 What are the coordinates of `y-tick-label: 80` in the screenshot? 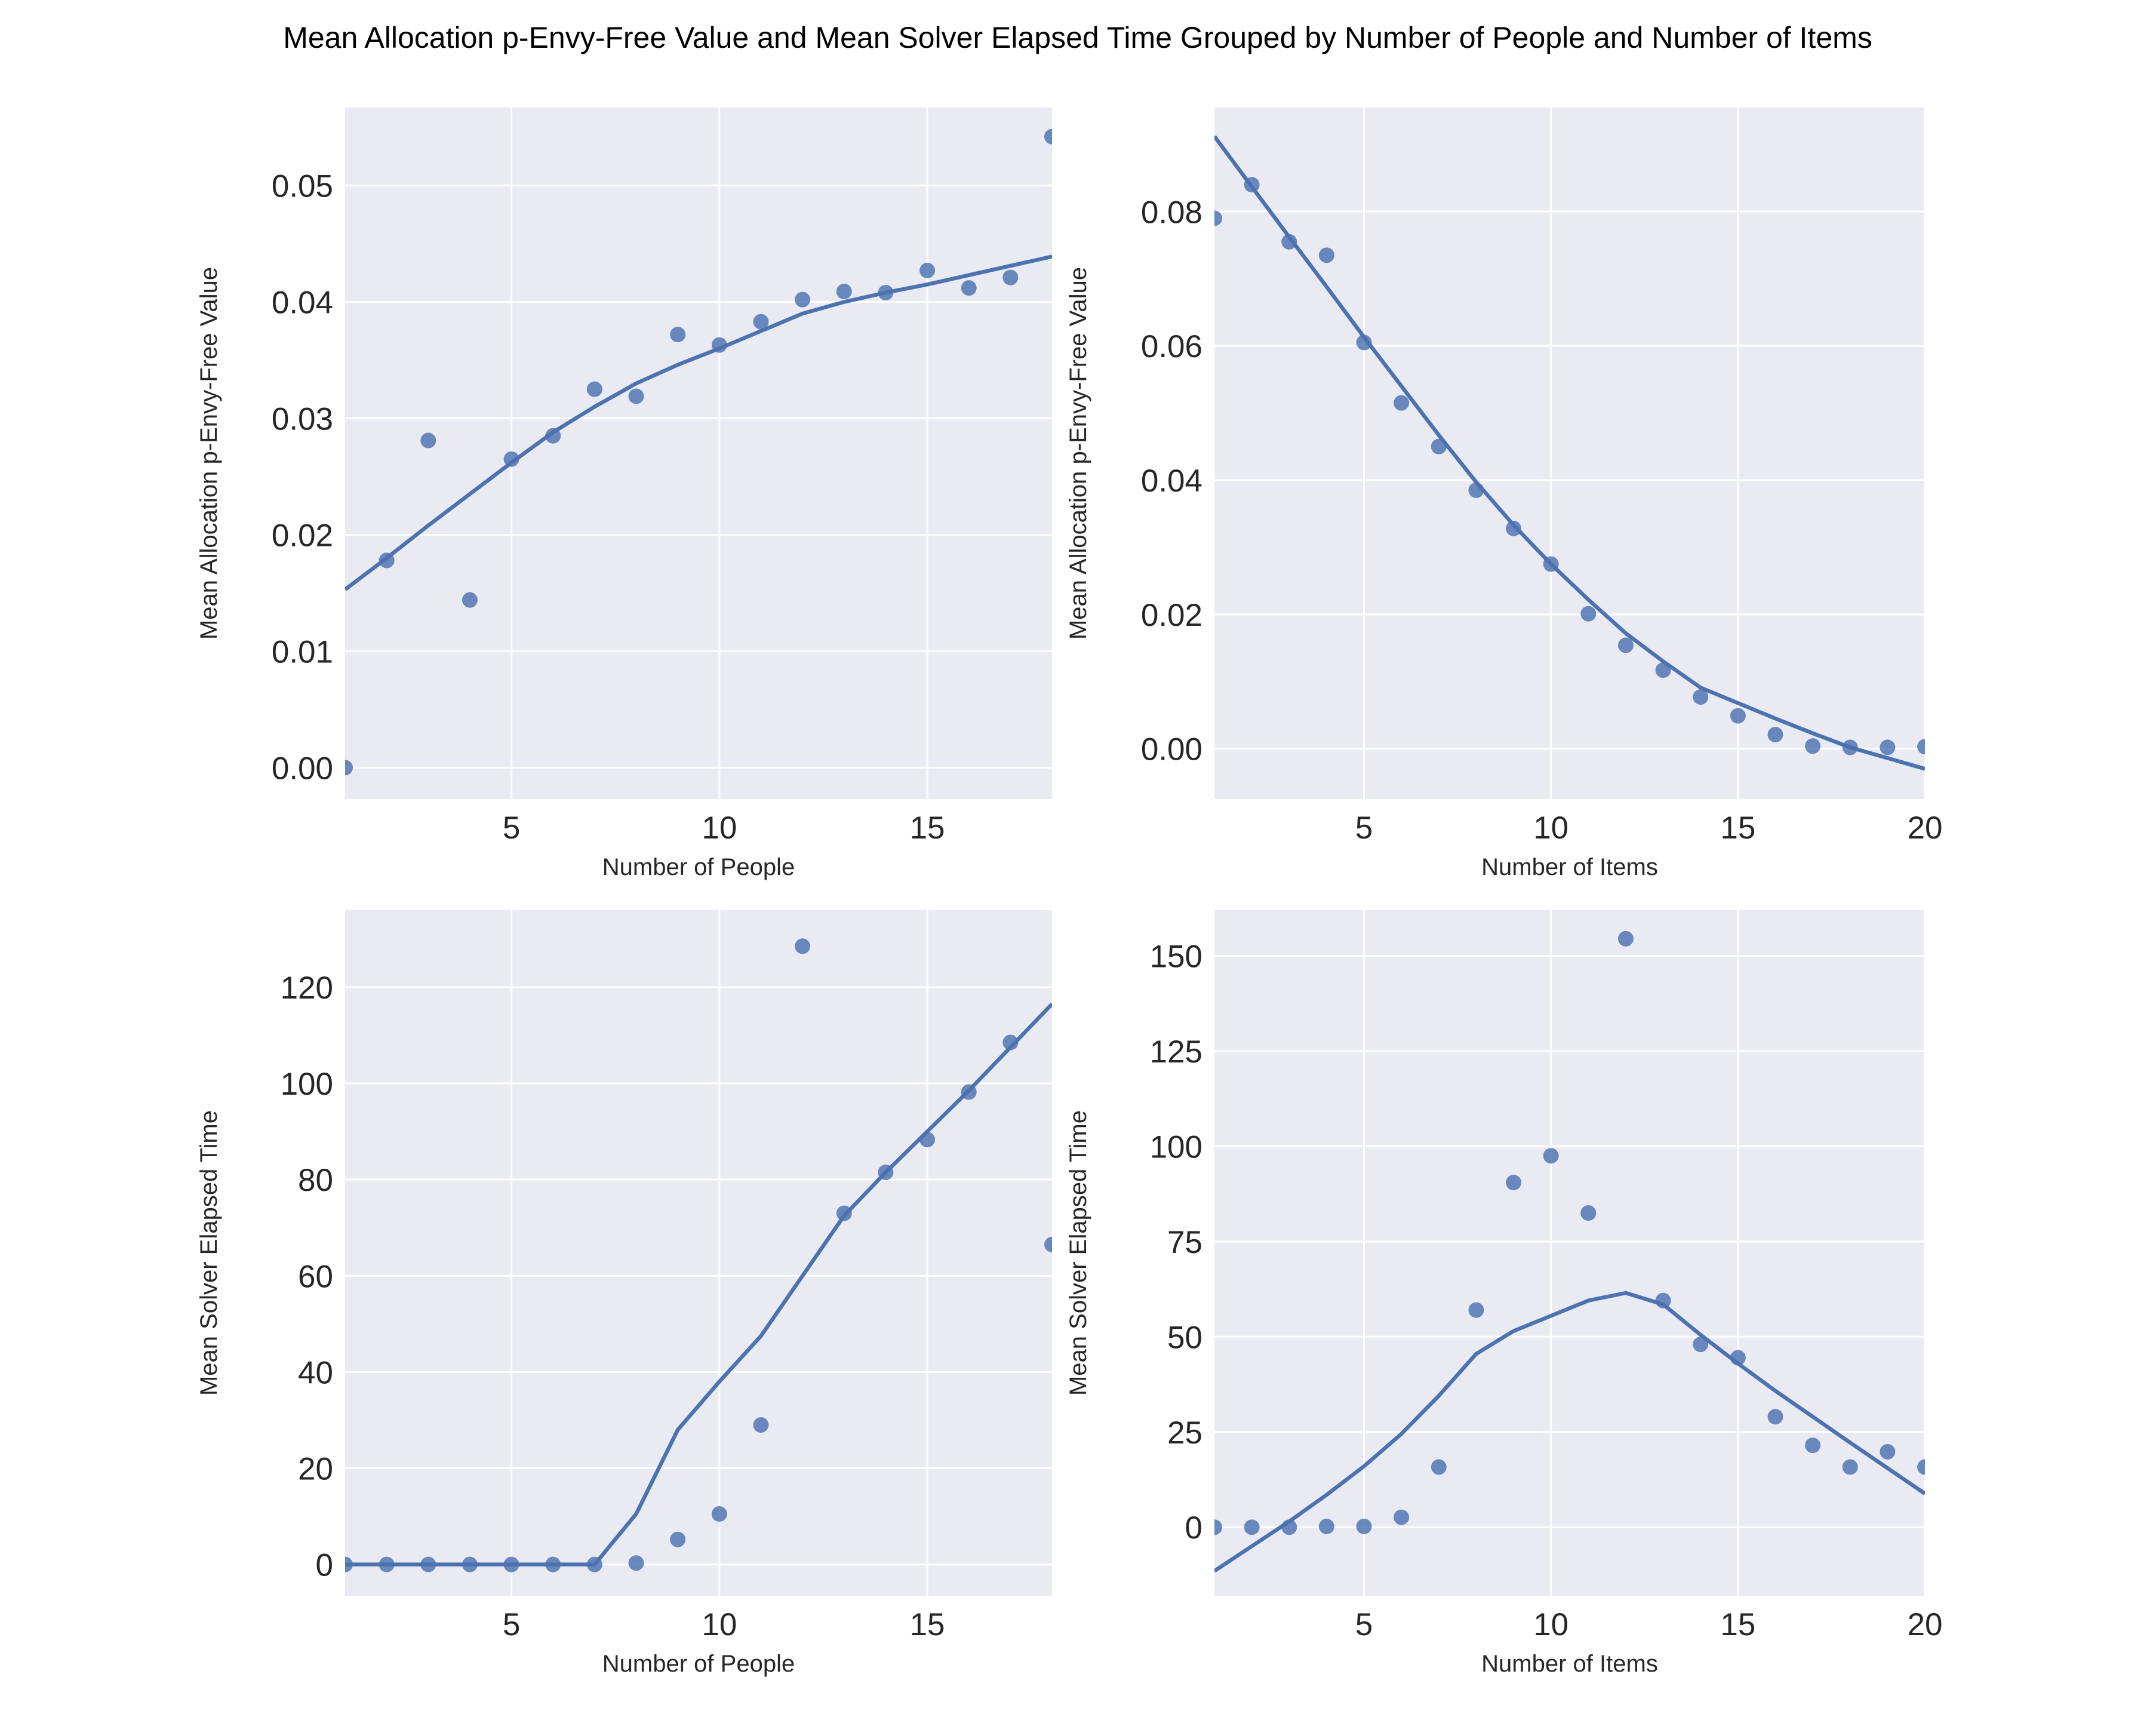 It's located at (315, 1180).